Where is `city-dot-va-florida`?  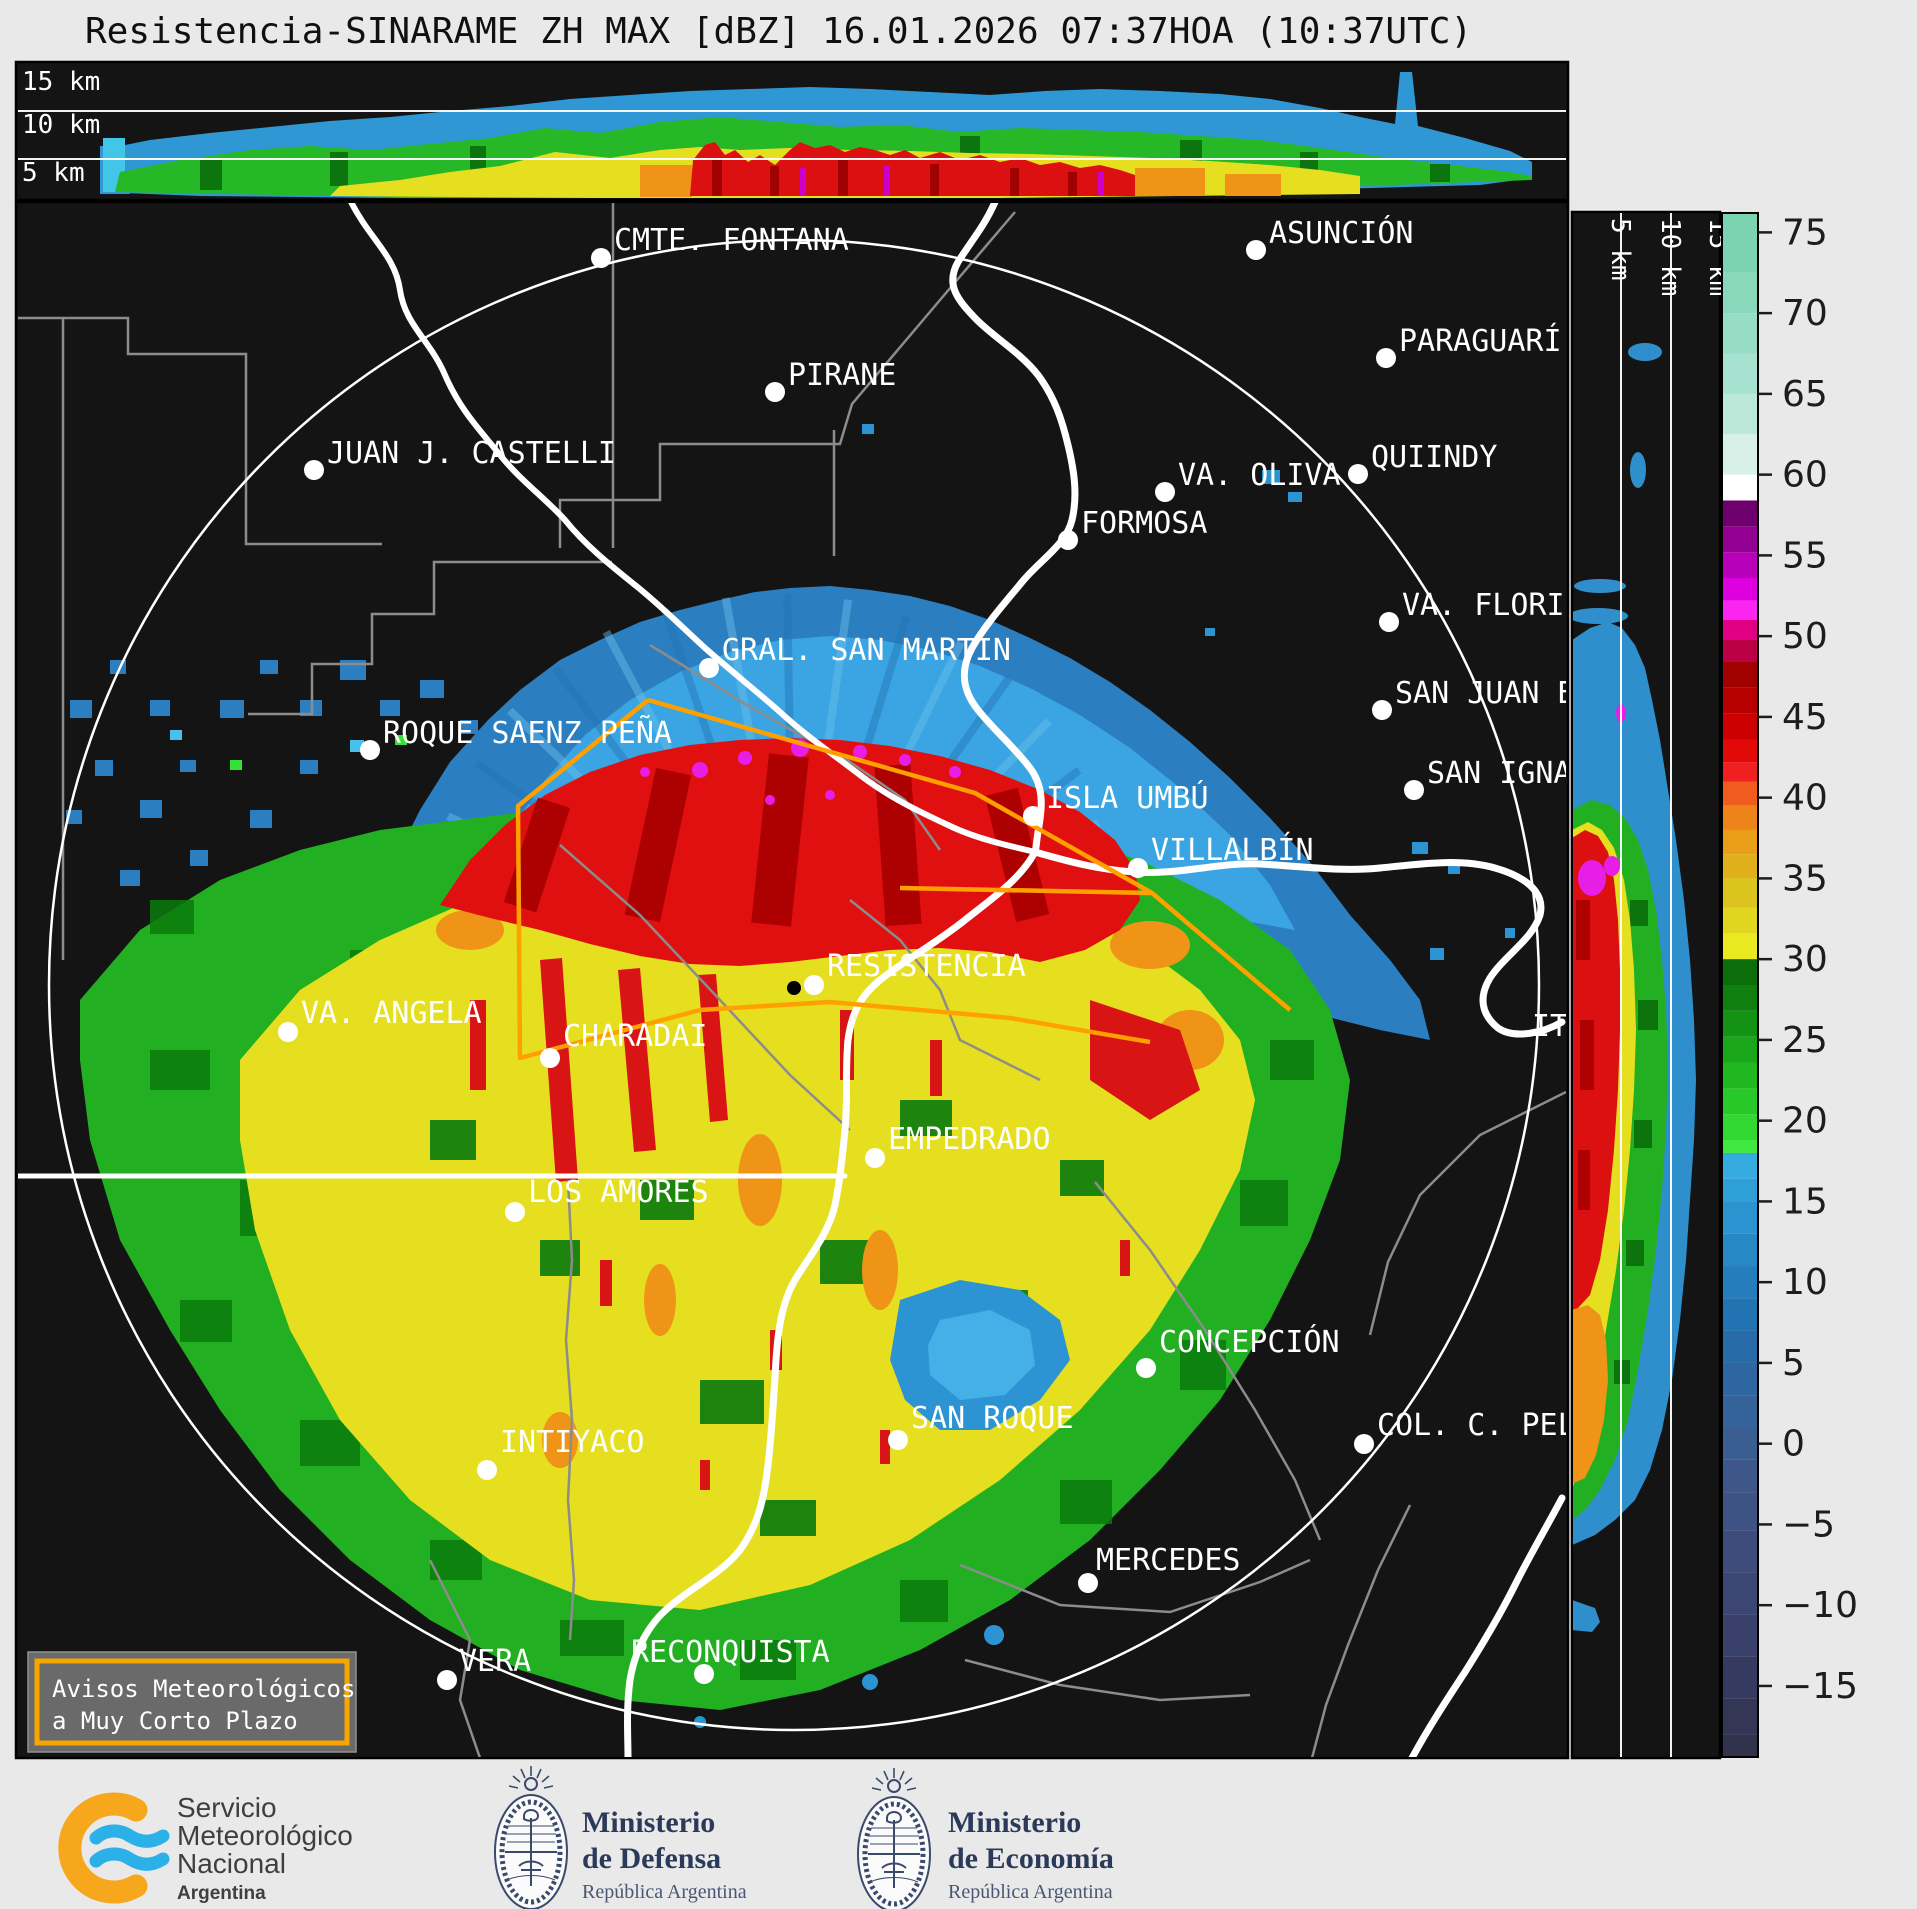 city-dot-va-florida is located at coordinates (1389, 622).